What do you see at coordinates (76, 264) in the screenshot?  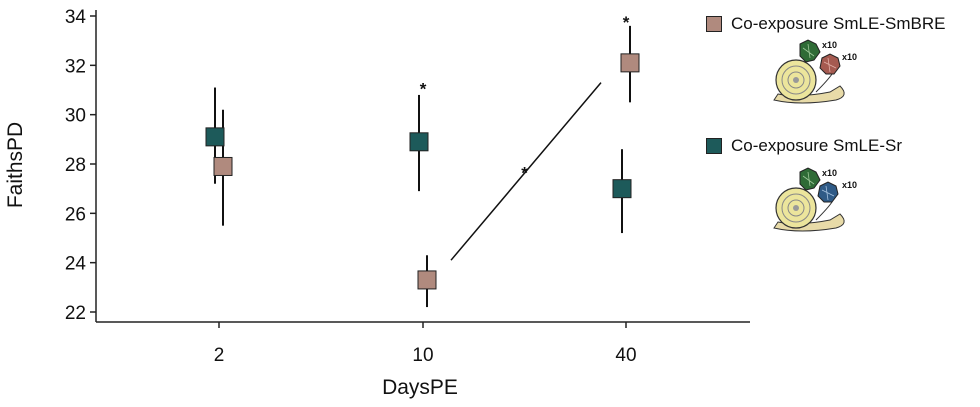 I see `y-tick-label: 24` at bounding box center [76, 264].